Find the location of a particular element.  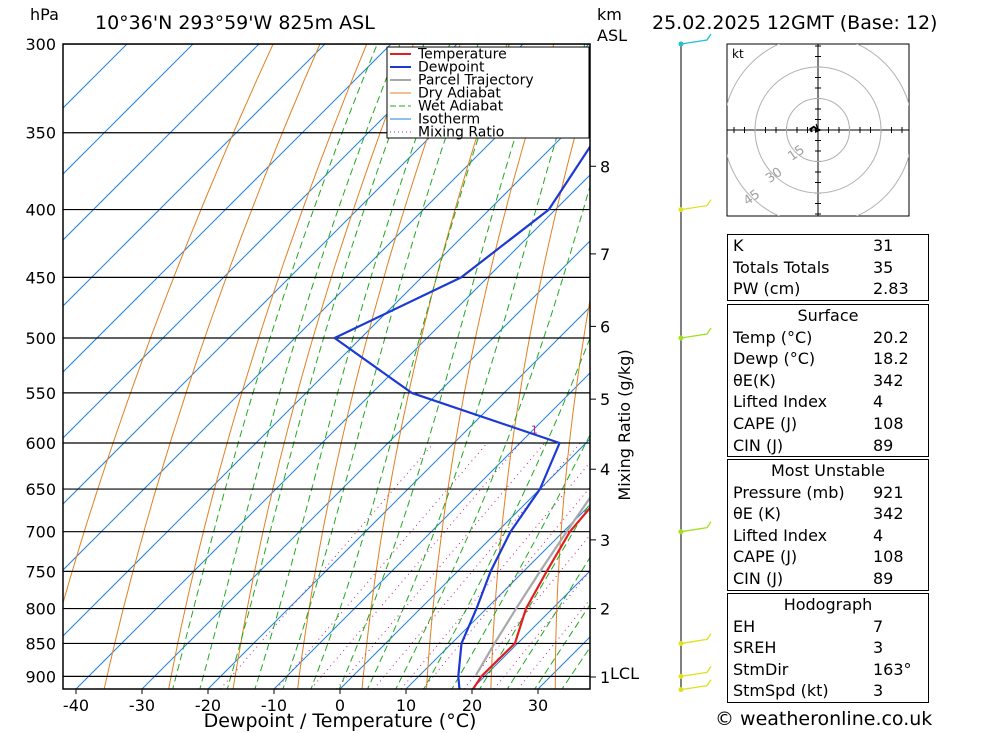

mu-label: θE (K) is located at coordinates (757, 514).